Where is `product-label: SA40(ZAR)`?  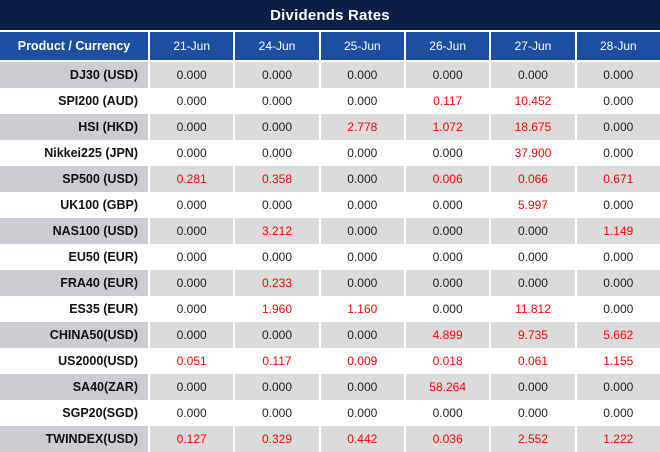
product-label: SA40(ZAR) is located at coordinates (74, 387).